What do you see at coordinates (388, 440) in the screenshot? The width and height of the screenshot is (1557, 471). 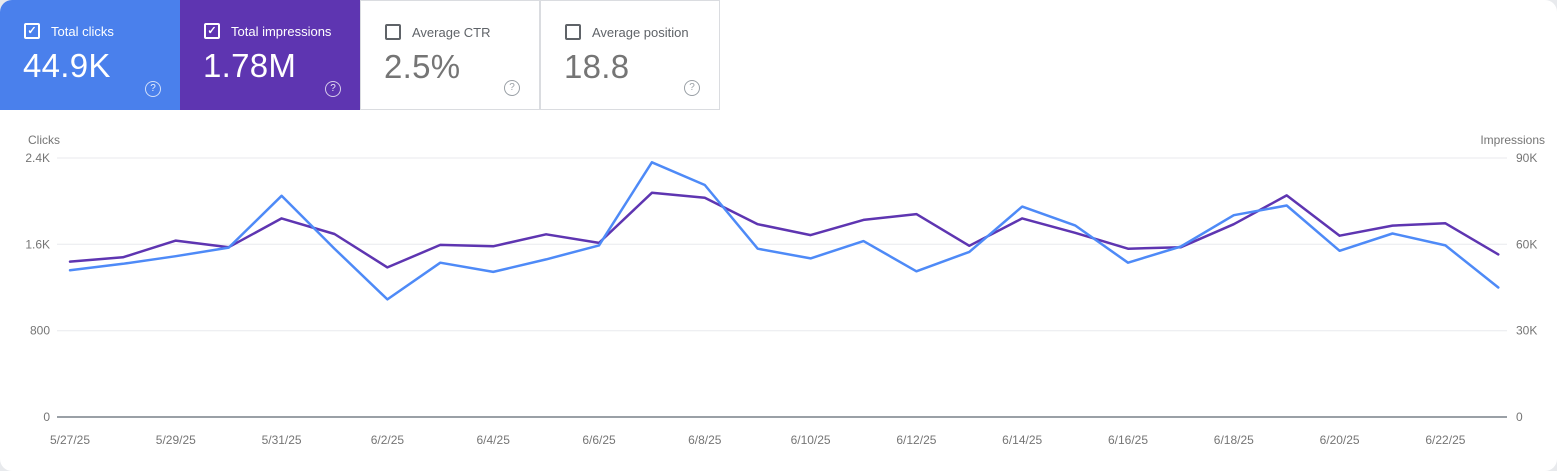 I see `x-axis-tick: 6/2/25` at bounding box center [388, 440].